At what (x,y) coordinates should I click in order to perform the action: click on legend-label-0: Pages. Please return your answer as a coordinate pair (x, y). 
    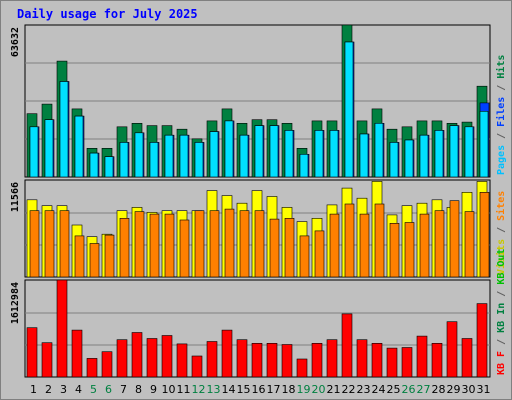
    Looking at the image, I should click on (501, 160).